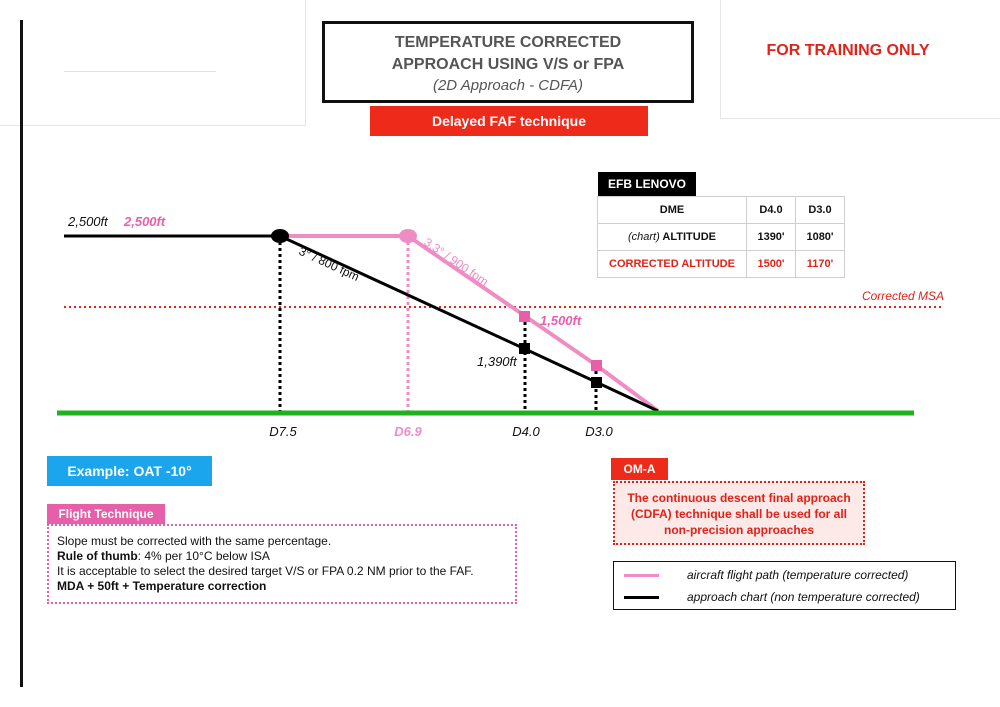 The height and width of the screenshot is (707, 1000). Describe the element at coordinates (508, 42) in the screenshot. I see `title-line-1: TEMPERATURE CORRECTED` at that location.